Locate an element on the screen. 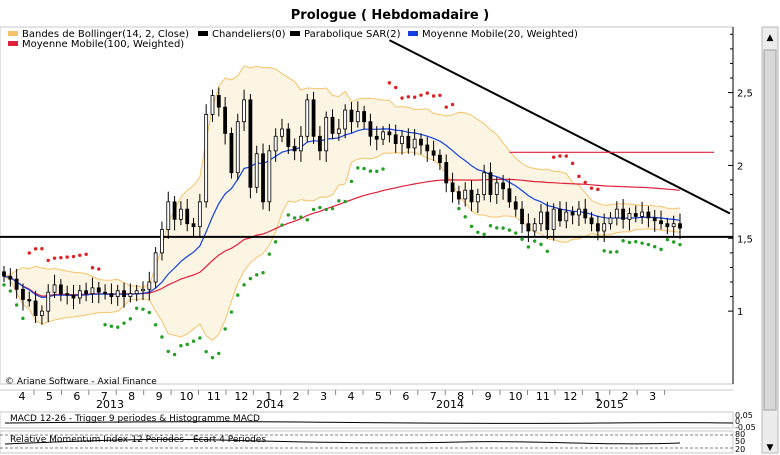 The width and height of the screenshot is (780, 455). legend-swatch-chandeliers is located at coordinates (203, 33).